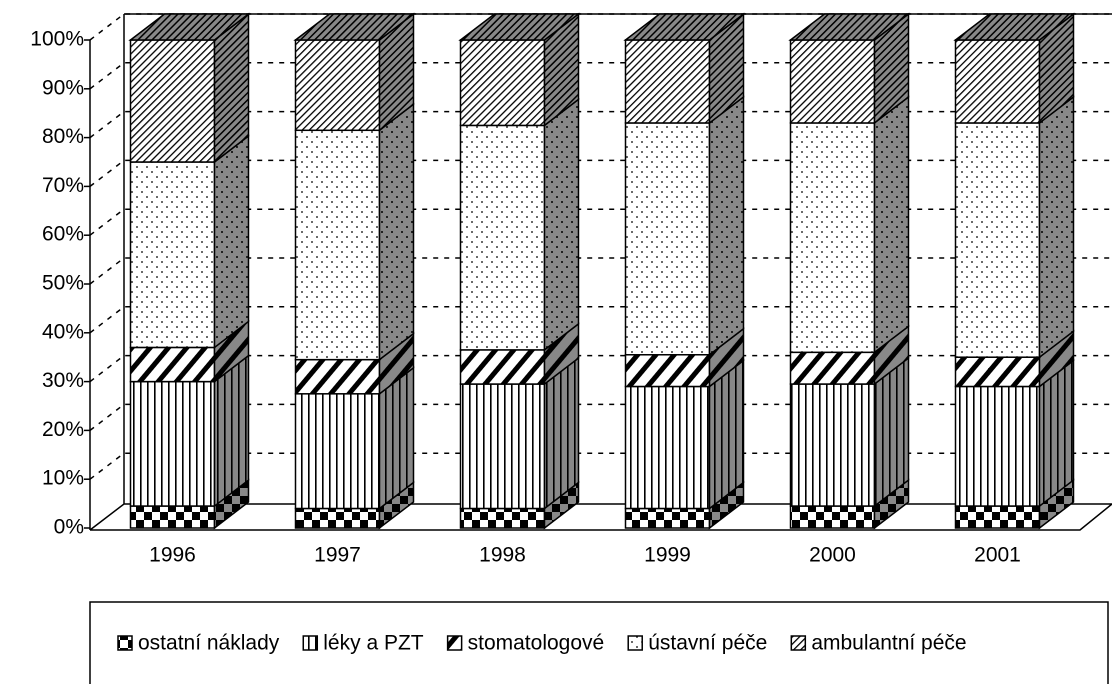 Image resolution: width=1112 pixels, height=684 pixels. I want to click on legend-label: ústavní péče, so click(707, 643).